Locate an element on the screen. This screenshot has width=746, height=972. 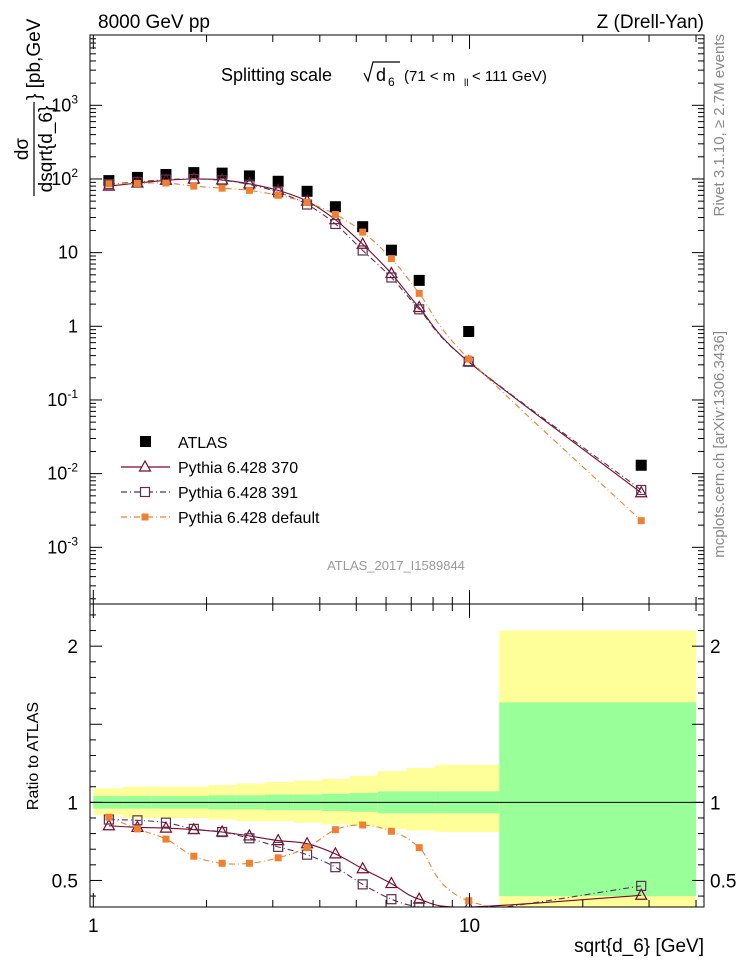
xtick-label: 1 is located at coordinates (93, 926).